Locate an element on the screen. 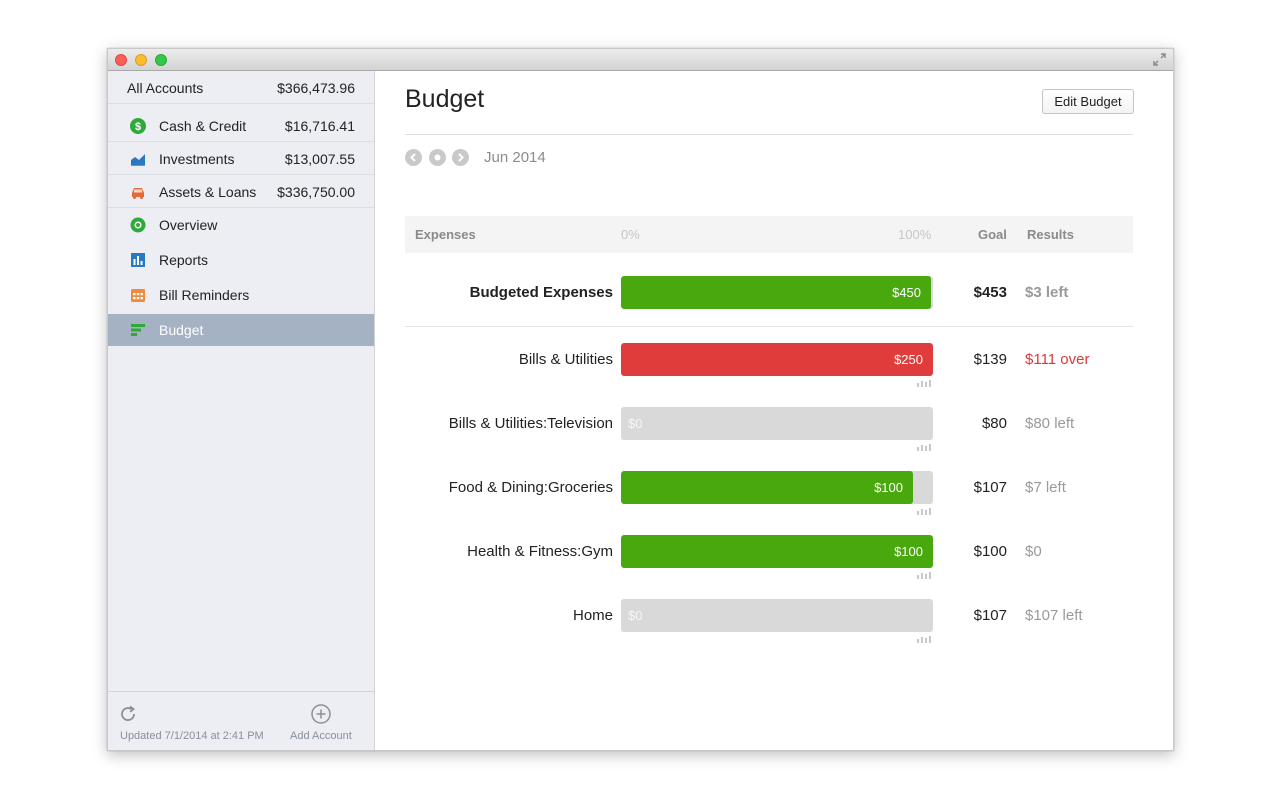 This screenshot has width=1280, height=800. category-name: Bills & Utilities is located at coordinates (565, 359).